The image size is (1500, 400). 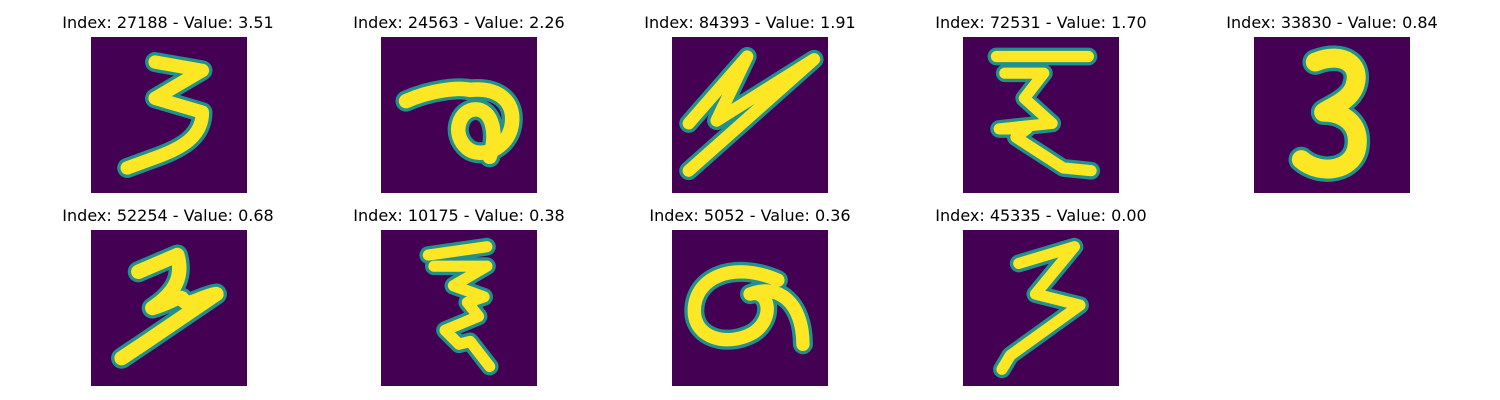 What do you see at coordinates (1041, 22) in the screenshot?
I see `panel-title-4: Index: 72531 - Value: 1.70` at bounding box center [1041, 22].